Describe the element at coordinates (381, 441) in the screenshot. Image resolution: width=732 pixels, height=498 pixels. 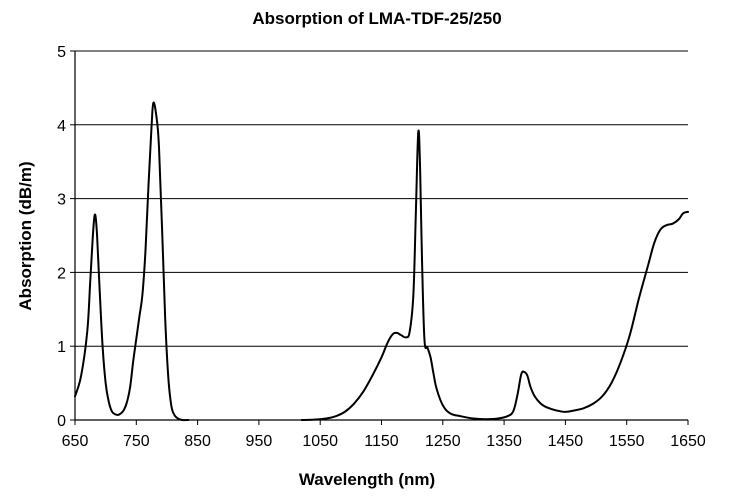
I see `x-tick-label-1150: 1150` at that location.